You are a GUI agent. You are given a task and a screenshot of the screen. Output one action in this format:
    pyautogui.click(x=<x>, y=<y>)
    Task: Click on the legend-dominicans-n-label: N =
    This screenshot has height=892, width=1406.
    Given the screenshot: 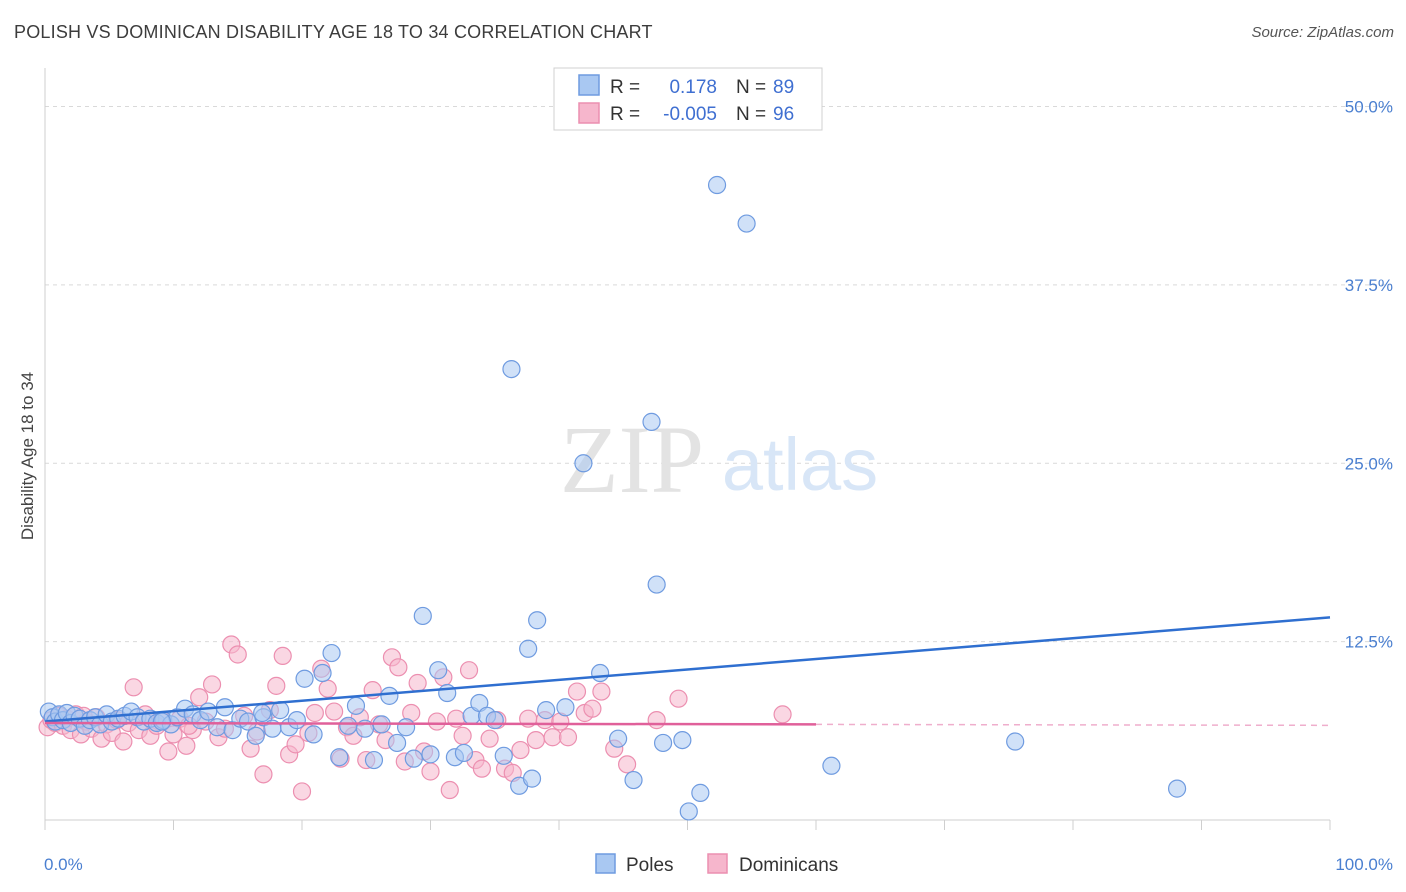 What is the action you would take?
    pyautogui.click(x=751, y=114)
    